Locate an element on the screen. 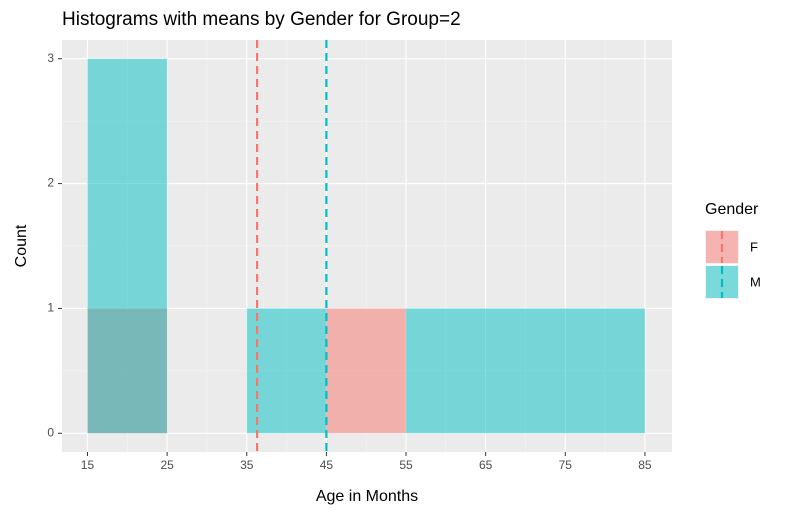  x-axis-label: Age in Months is located at coordinates (367, 496).